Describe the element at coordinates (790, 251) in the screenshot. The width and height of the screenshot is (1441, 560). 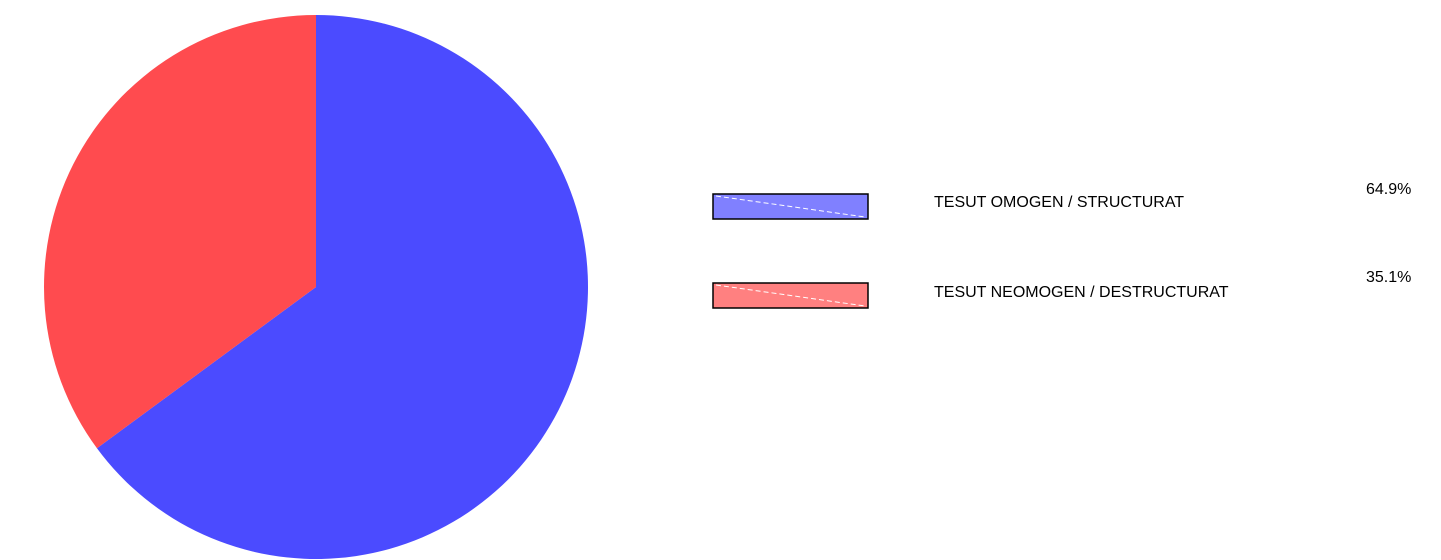
I see `legend-swatches` at that location.